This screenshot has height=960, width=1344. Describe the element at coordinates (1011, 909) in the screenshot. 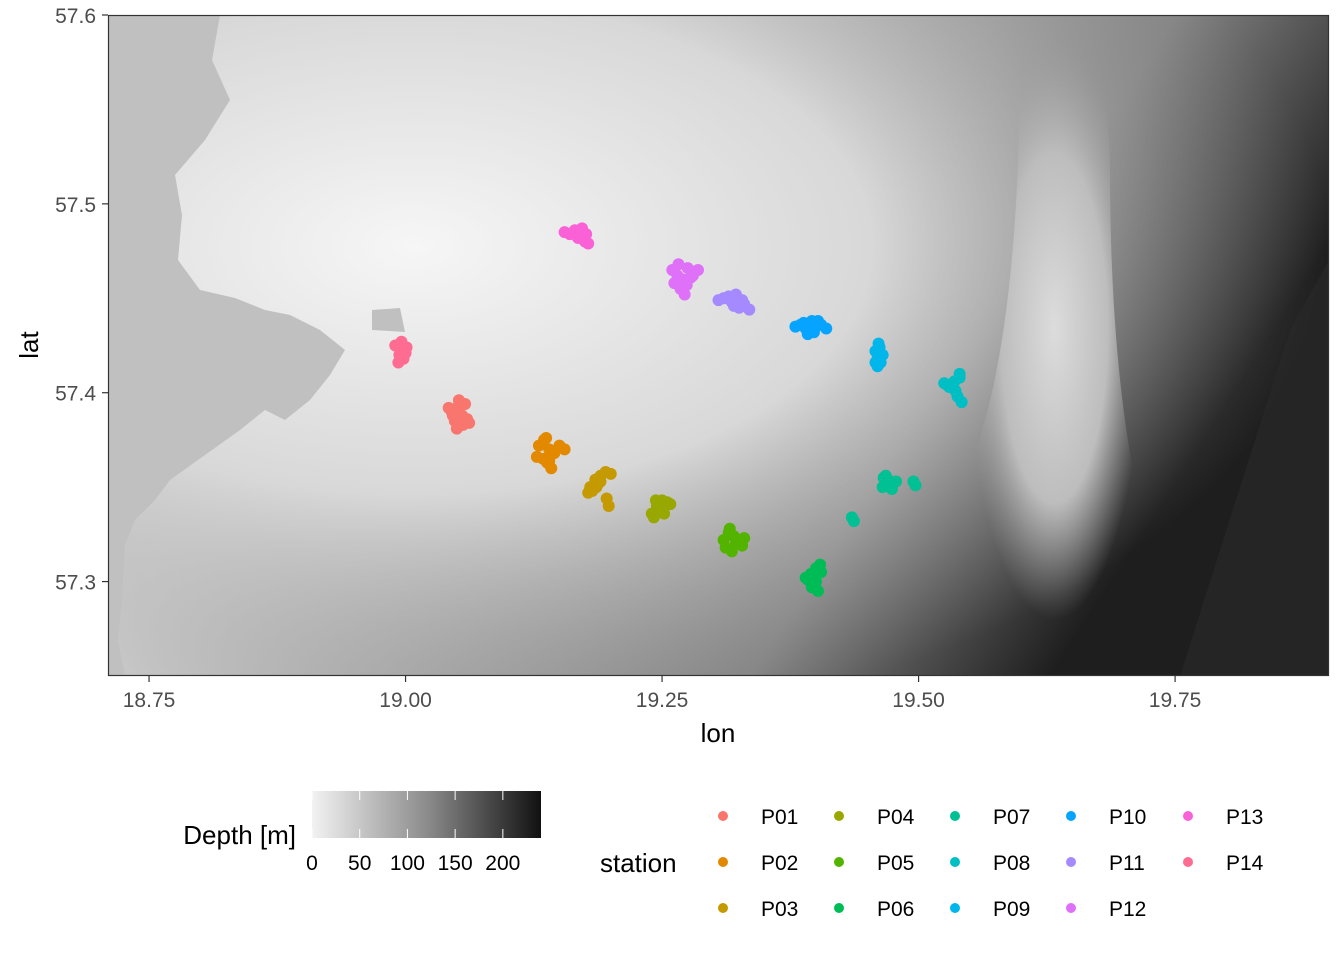

I see `legend-label: P09` at that location.